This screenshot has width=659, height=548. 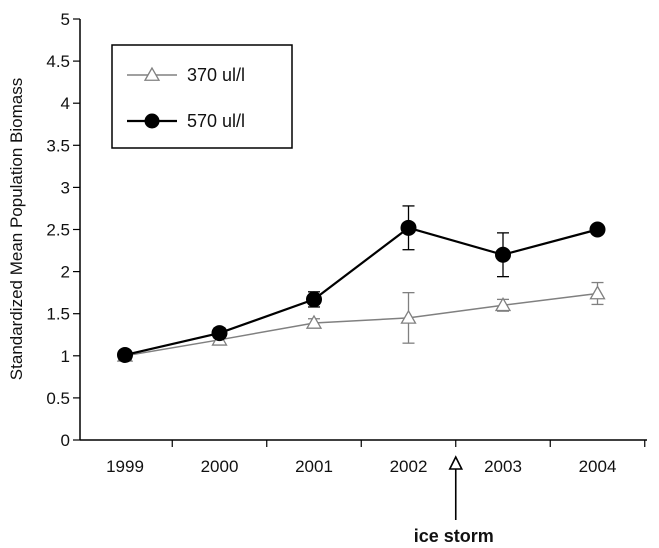 I want to click on y-axis-label: Standardized Mean Population Biomass, so click(x=16, y=229).